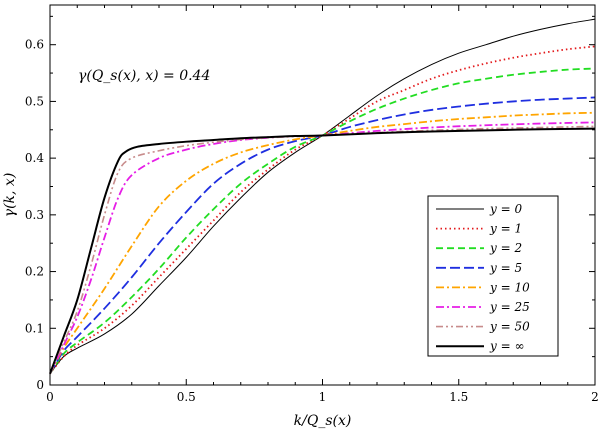  I want to click on y-tick-label: 0.1, so click(34, 328).